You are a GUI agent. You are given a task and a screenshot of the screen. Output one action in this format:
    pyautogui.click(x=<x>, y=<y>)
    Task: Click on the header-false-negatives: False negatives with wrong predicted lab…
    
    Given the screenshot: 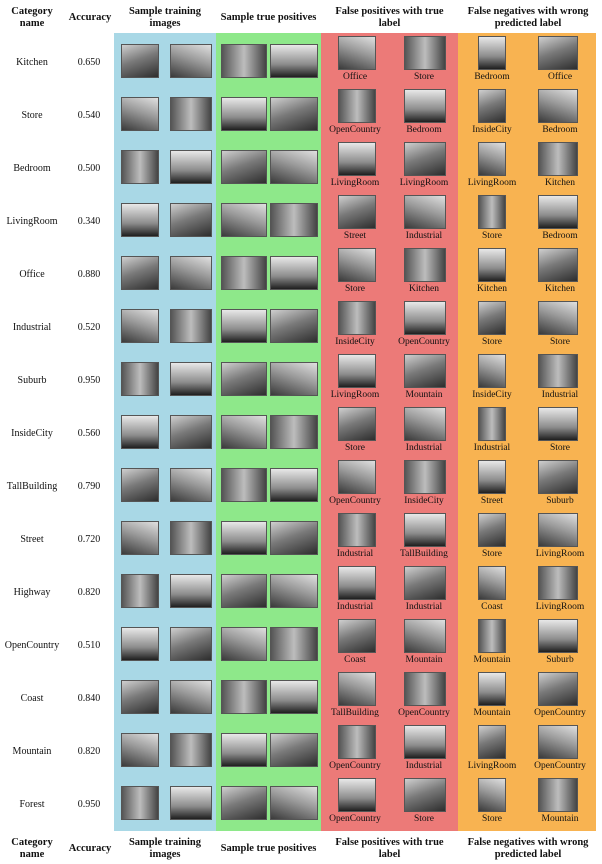 What is the action you would take?
    pyautogui.click(x=528, y=17)
    